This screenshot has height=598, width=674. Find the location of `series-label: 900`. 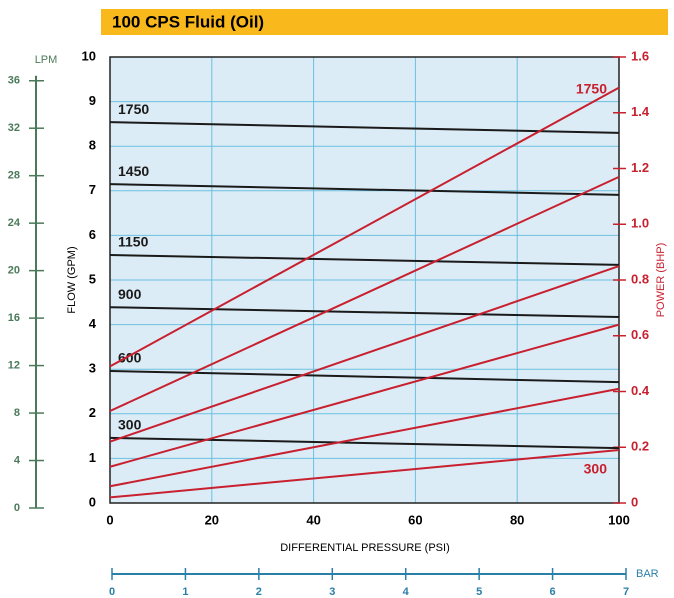

series-label: 900 is located at coordinates (130, 294).